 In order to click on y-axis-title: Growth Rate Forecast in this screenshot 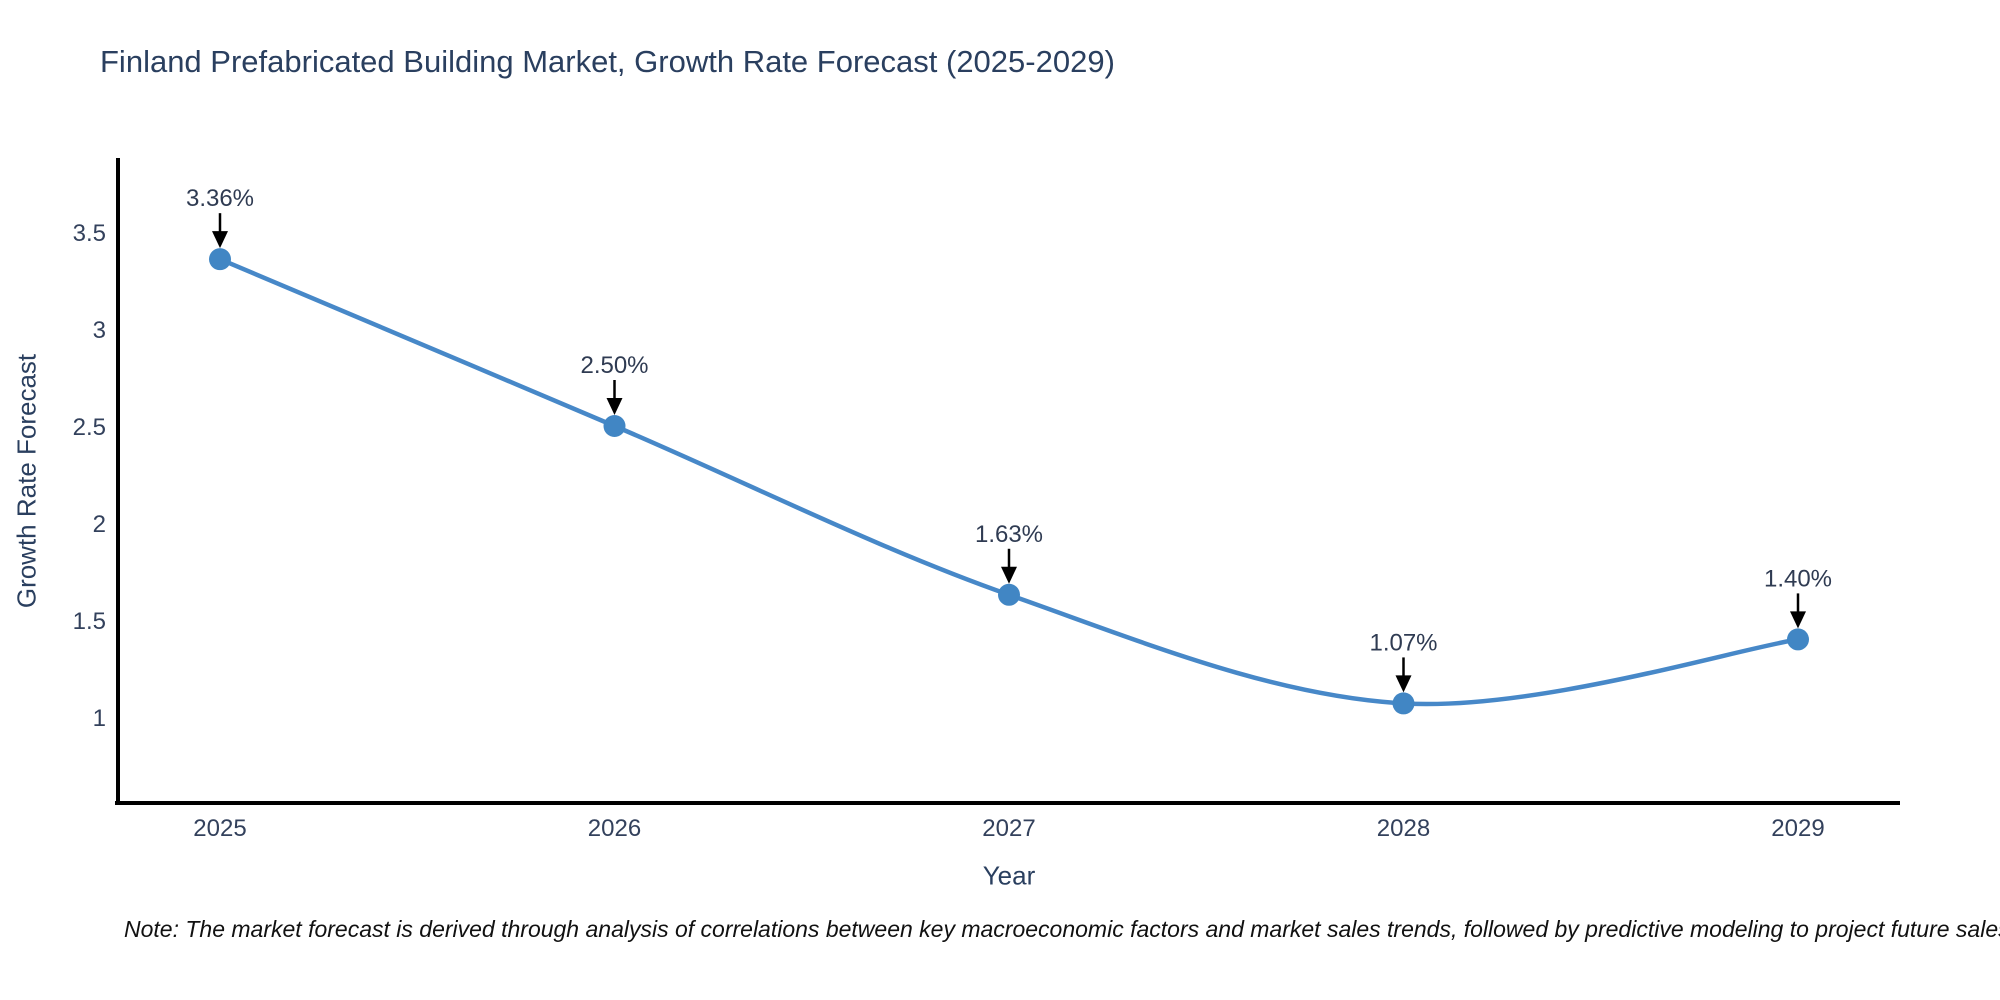, I will do `click(26, 481)`.